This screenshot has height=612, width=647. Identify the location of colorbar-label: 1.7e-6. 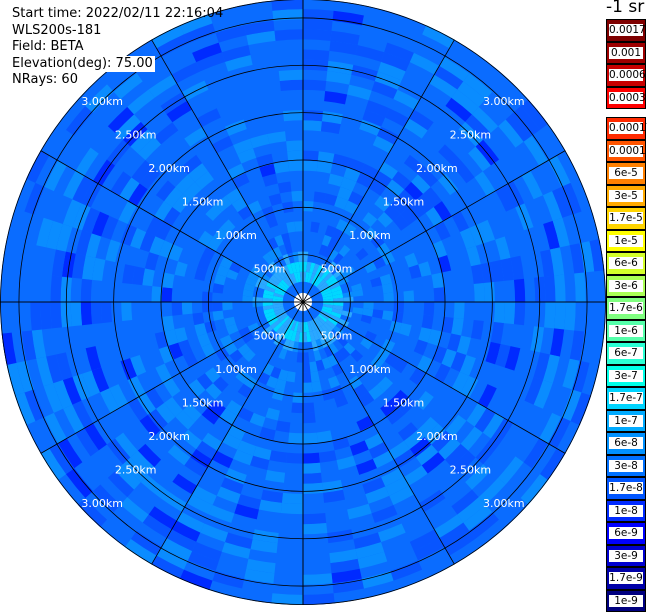
(626, 308).